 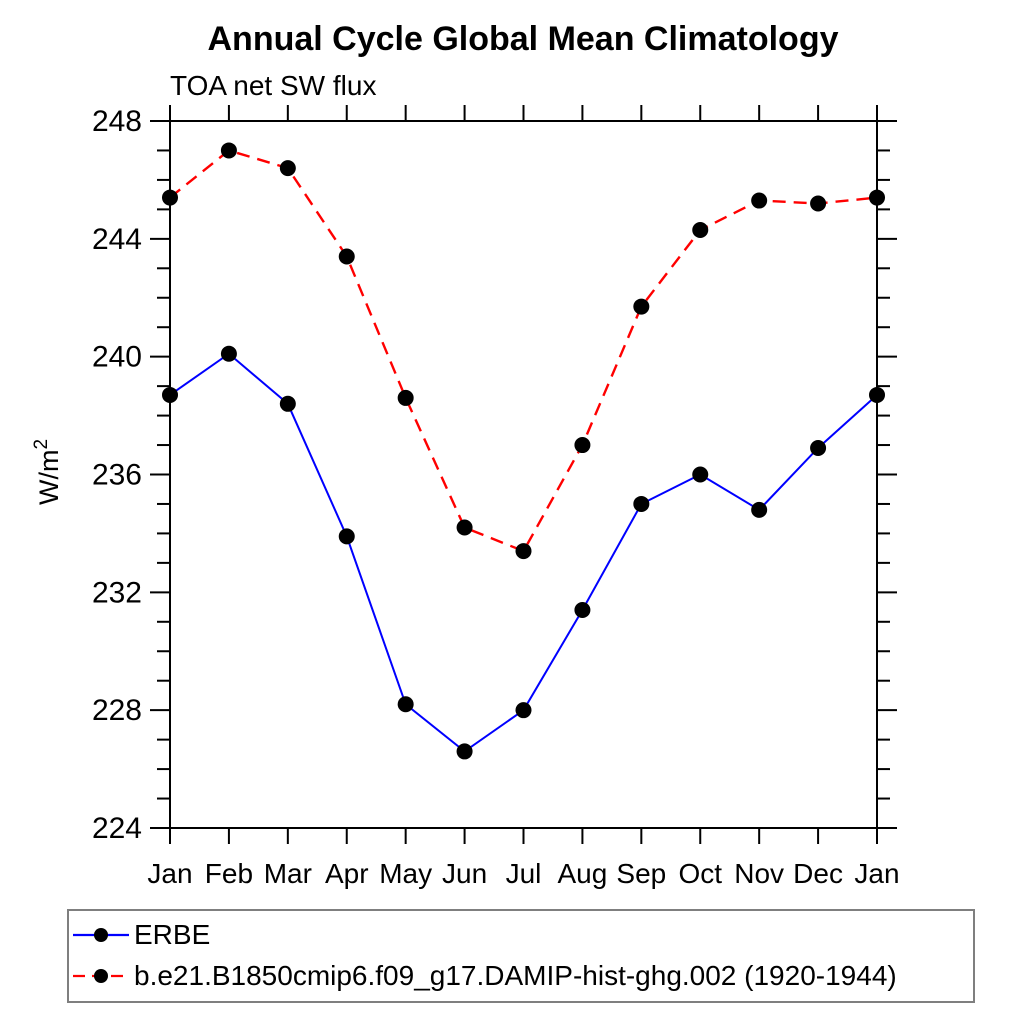 What do you see at coordinates (172, 934) in the screenshot?
I see `legend-item-label: ERBE` at bounding box center [172, 934].